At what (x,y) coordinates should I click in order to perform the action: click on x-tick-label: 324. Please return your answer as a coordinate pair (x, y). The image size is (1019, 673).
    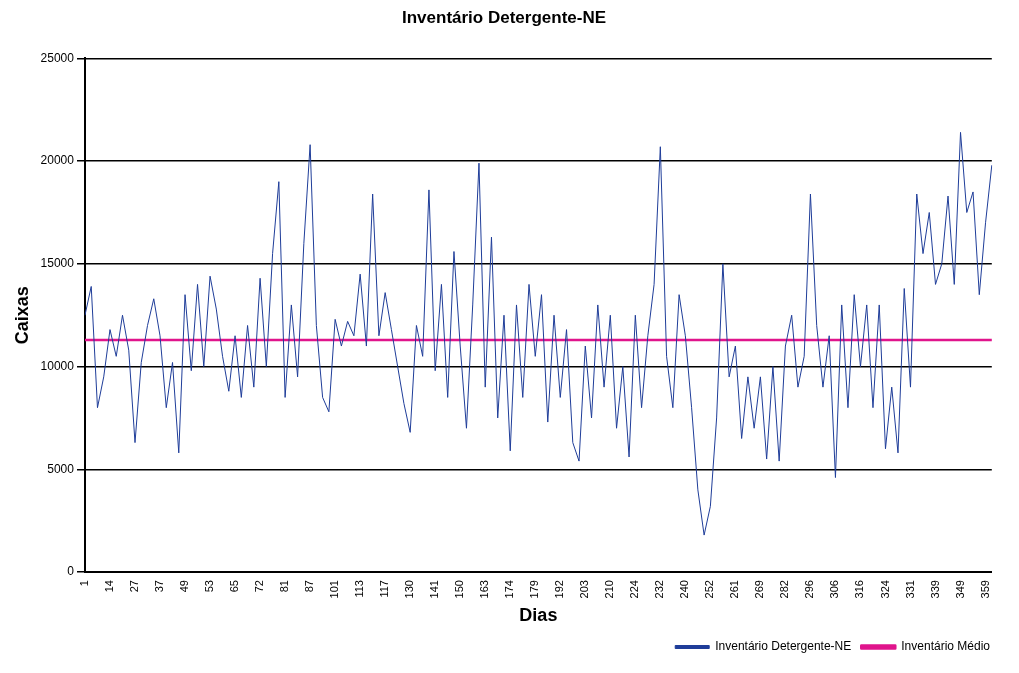
    Looking at the image, I should click on (884, 589).